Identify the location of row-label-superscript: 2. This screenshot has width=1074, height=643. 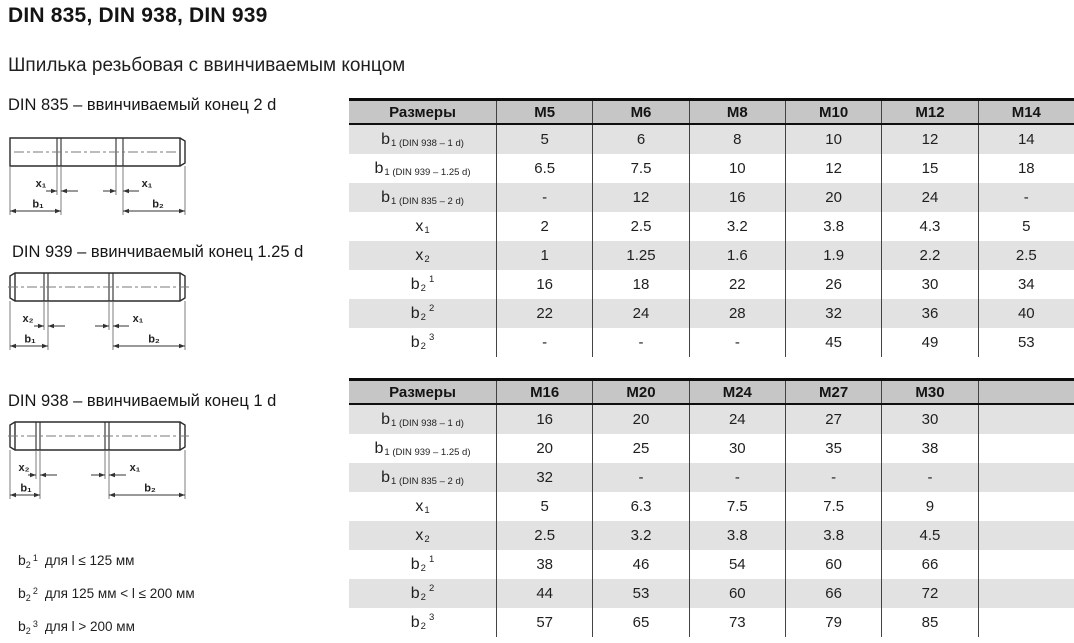
(431, 588).